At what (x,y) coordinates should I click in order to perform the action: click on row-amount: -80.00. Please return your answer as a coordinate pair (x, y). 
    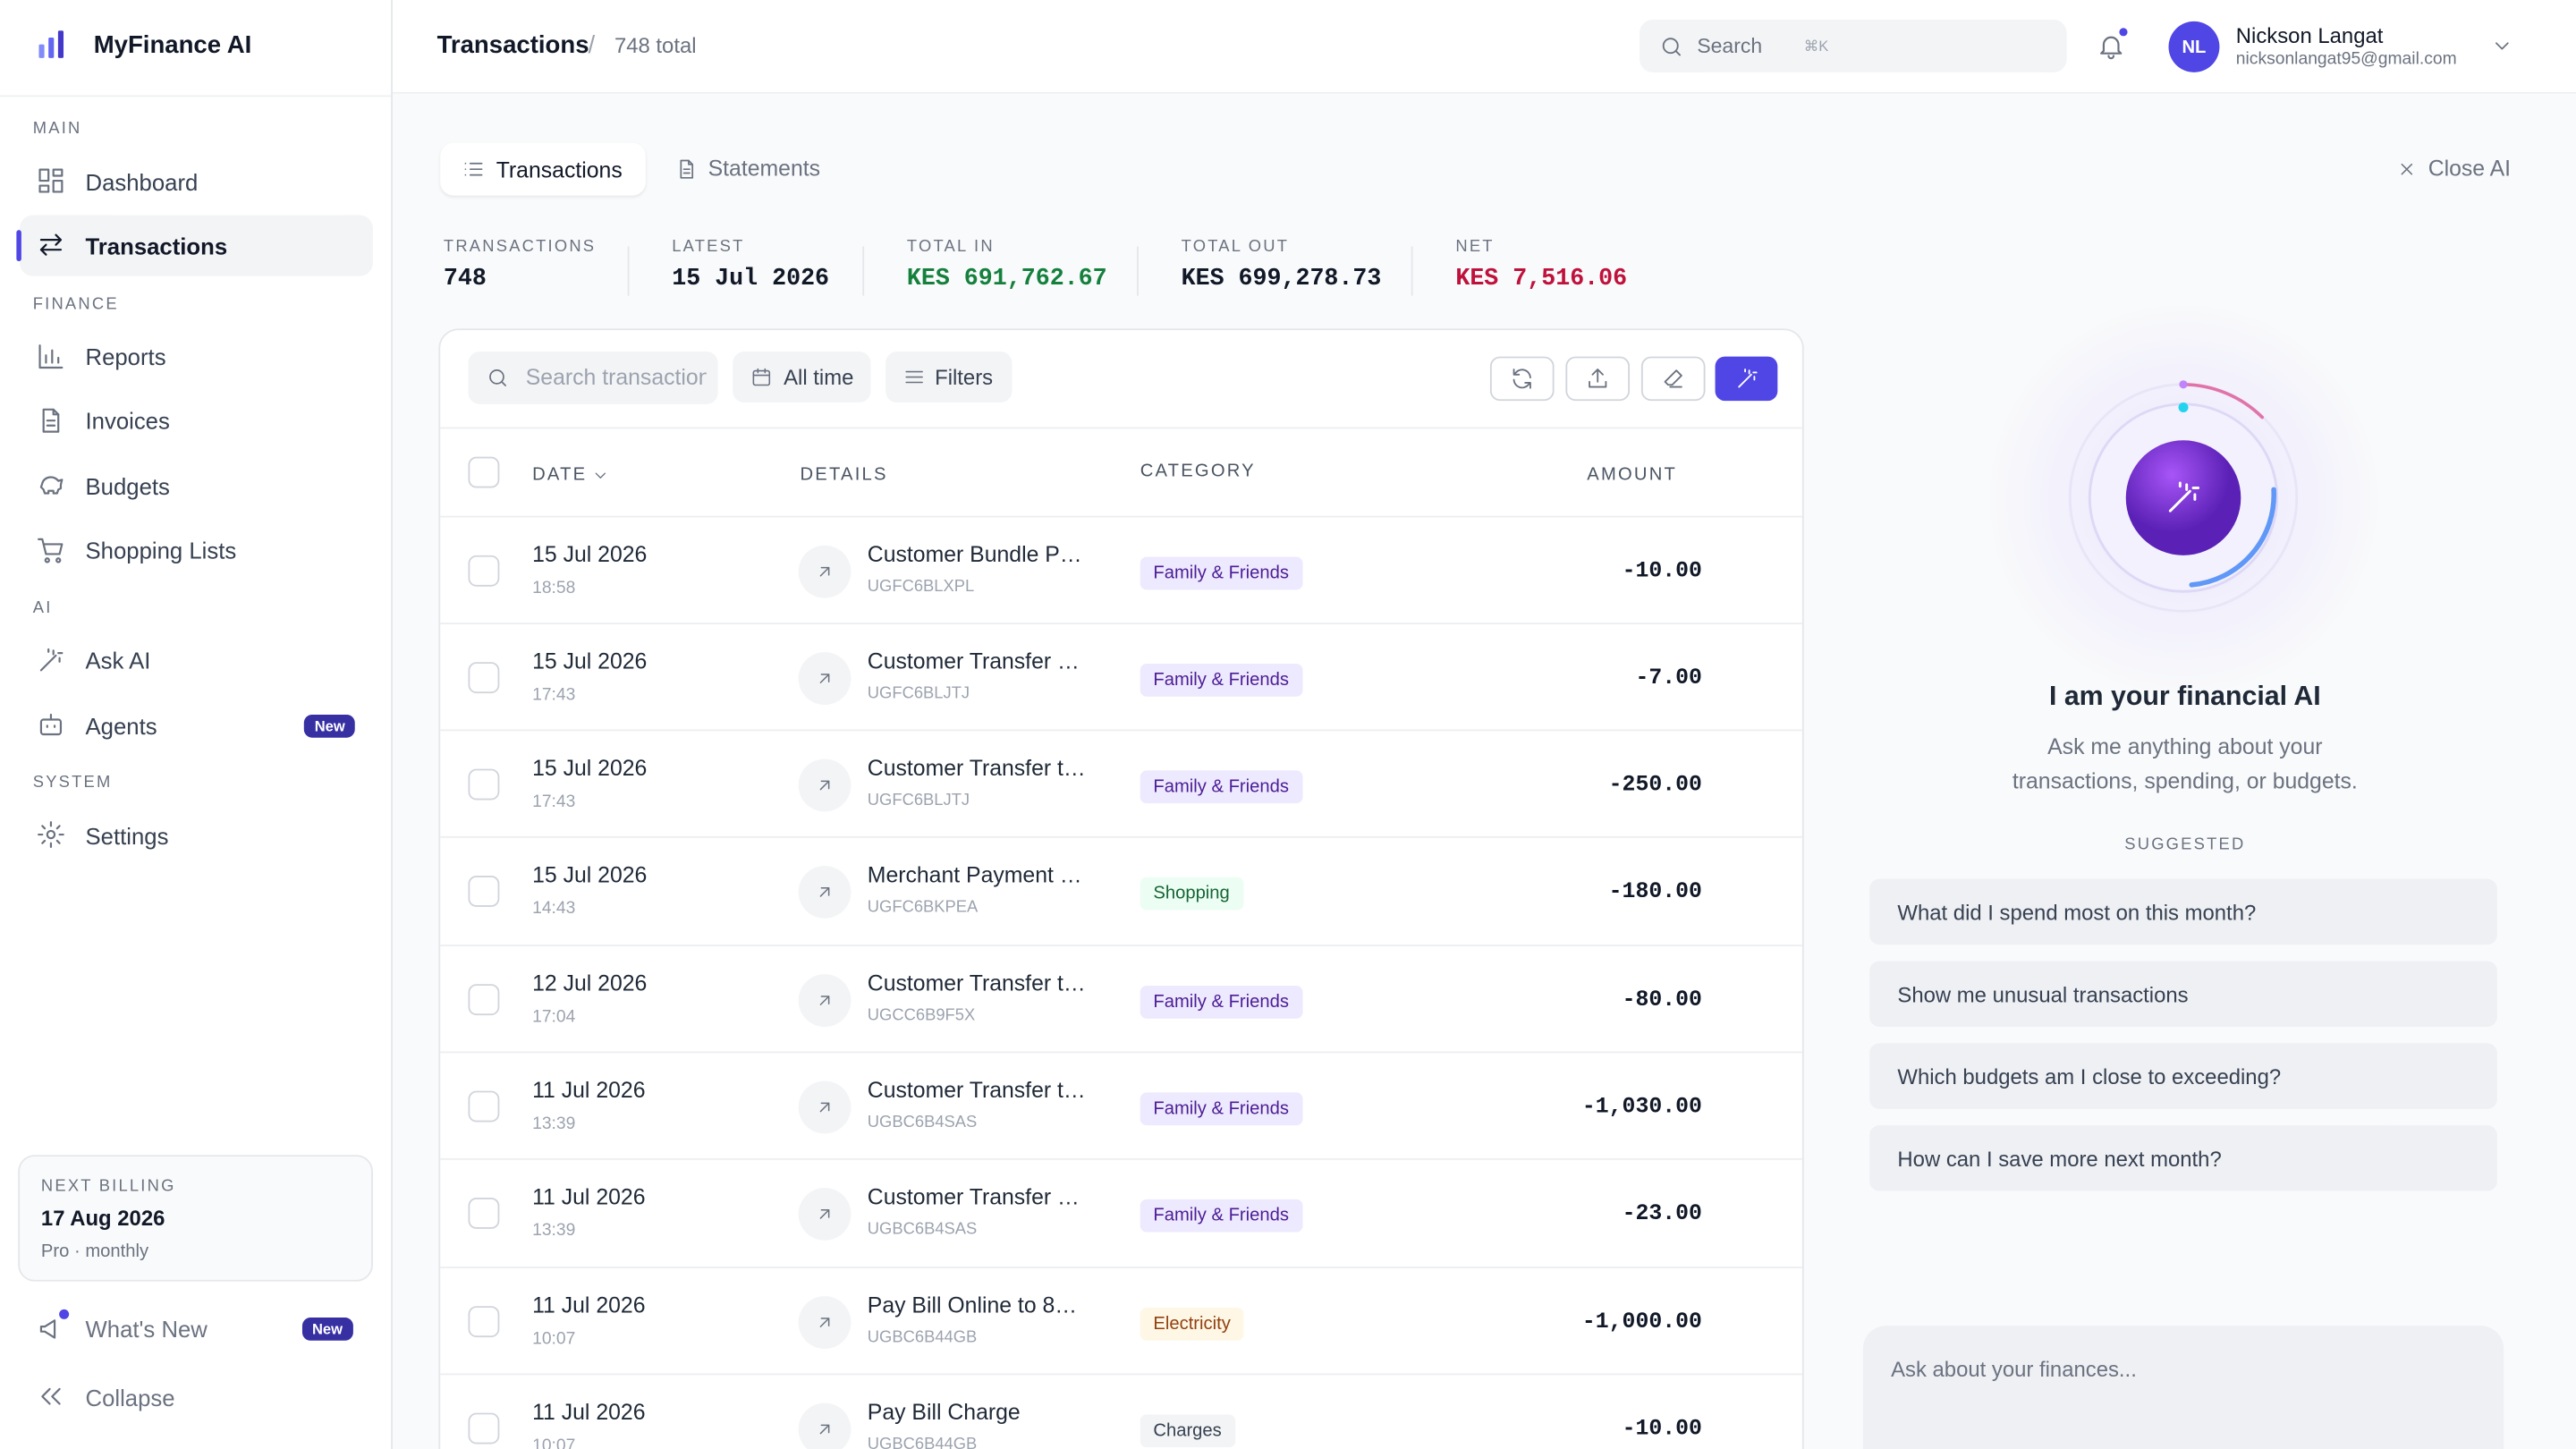
    Looking at the image, I should click on (1662, 1000).